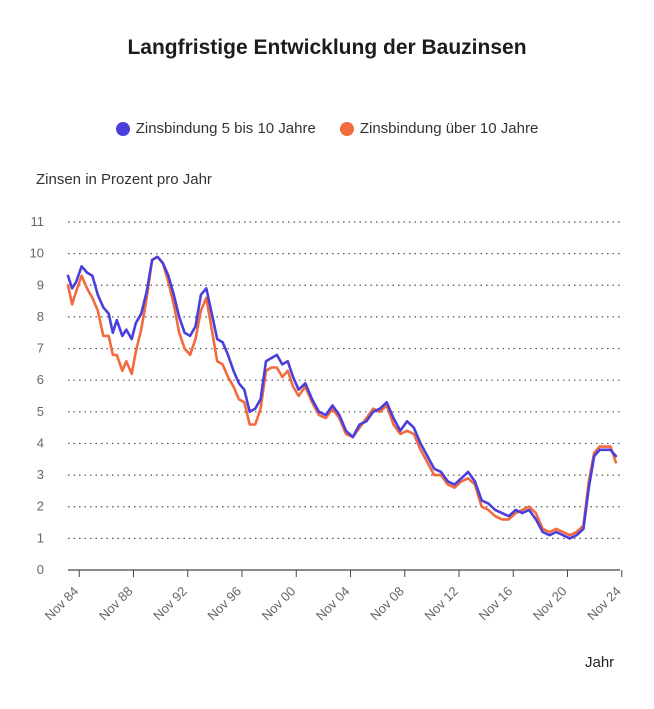 The height and width of the screenshot is (709, 654). Describe the element at coordinates (40, 411) in the screenshot. I see `y-tick-label-5: 5` at that location.